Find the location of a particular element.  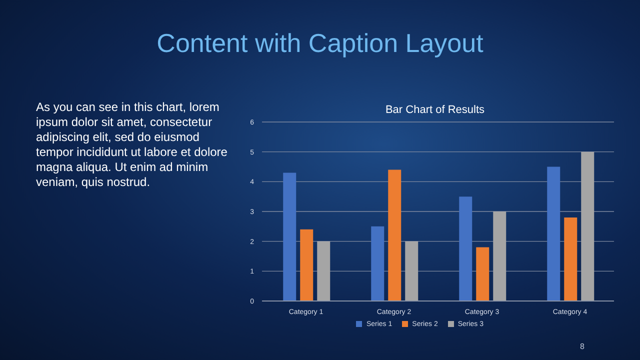

text: As you can see in this chart, lorem ipsum dolor sit amet, consectetur adipiscing elit, sed do eiusmod tempor incididunt ut labore et dolore magna aliqua. Ut enim ad minim veniam, quis nostrud. is located at coordinates (132, 145).